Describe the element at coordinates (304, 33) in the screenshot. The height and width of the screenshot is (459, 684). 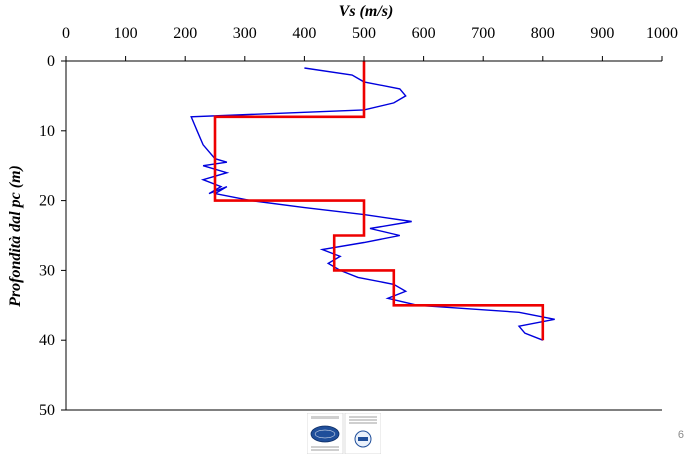
I see `x-tick-label: 400` at that location.